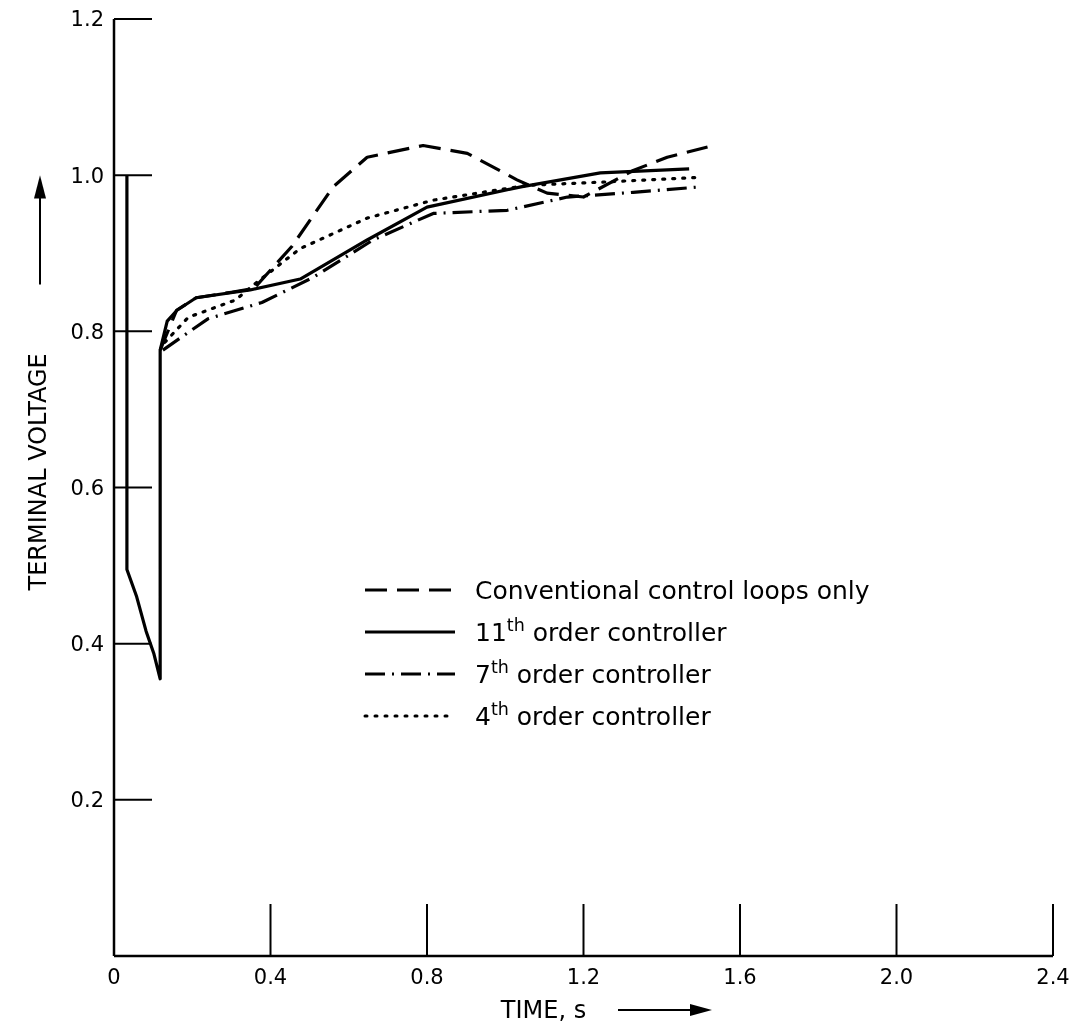 This screenshot has height=1034, width=1080. Describe the element at coordinates (543, 1010) in the screenshot. I see `x-axis-title: TIME, s` at that location.